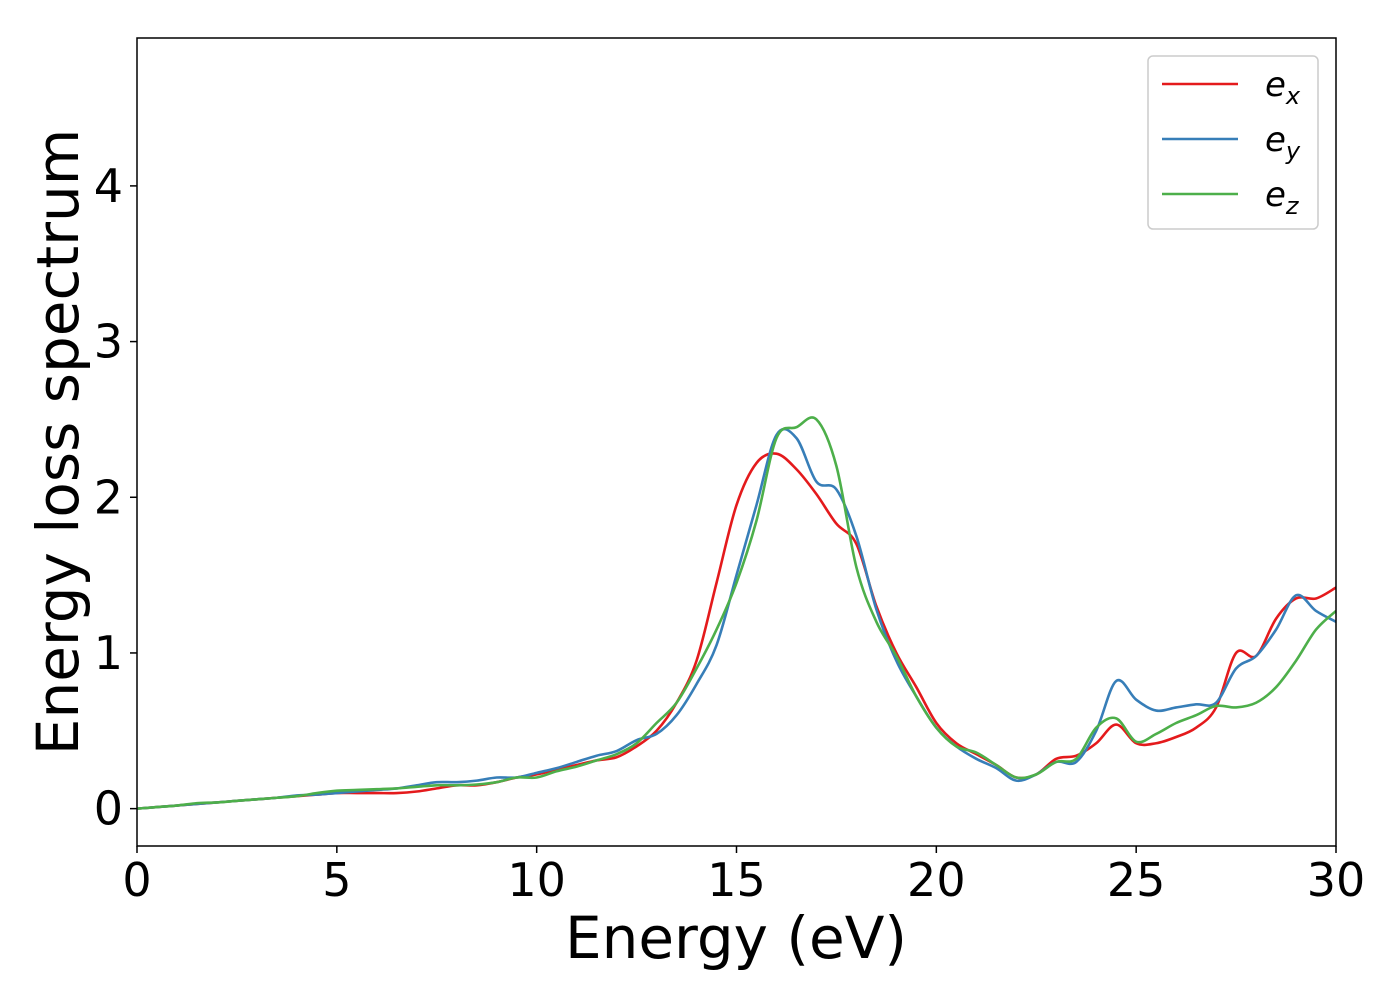  What do you see at coordinates (58, 442) in the screenshot?
I see `y-axis-label: Energy loss spectrum` at bounding box center [58, 442].